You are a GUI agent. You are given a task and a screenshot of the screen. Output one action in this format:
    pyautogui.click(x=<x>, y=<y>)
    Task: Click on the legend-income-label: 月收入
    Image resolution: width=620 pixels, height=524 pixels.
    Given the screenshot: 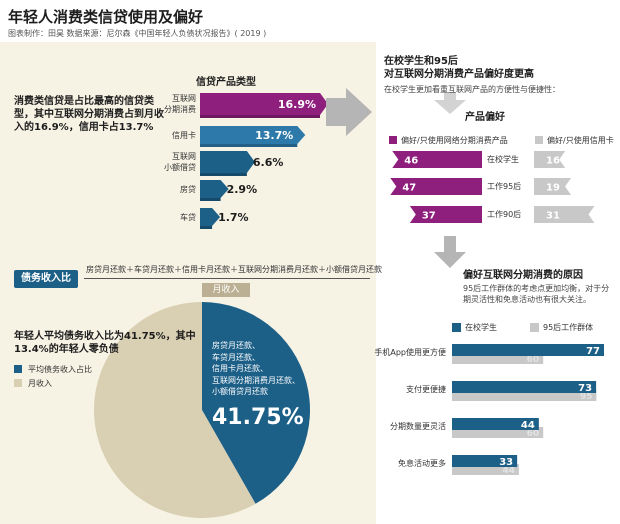 What is the action you would take?
    pyautogui.click(x=40, y=383)
    